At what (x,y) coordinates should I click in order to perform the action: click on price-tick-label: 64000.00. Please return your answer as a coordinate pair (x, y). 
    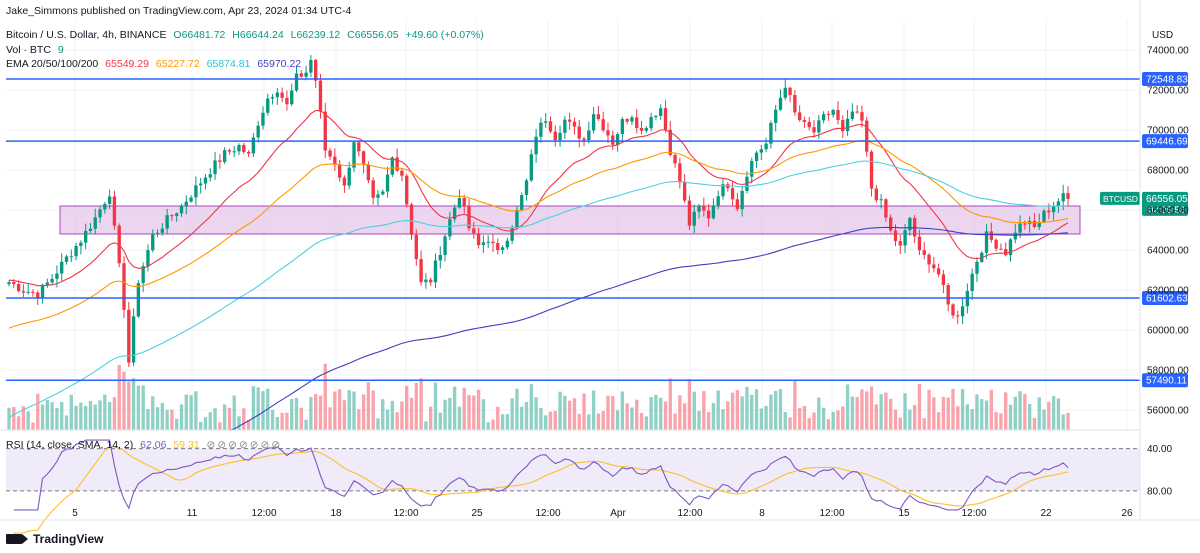
    Looking at the image, I should click on (1168, 251).